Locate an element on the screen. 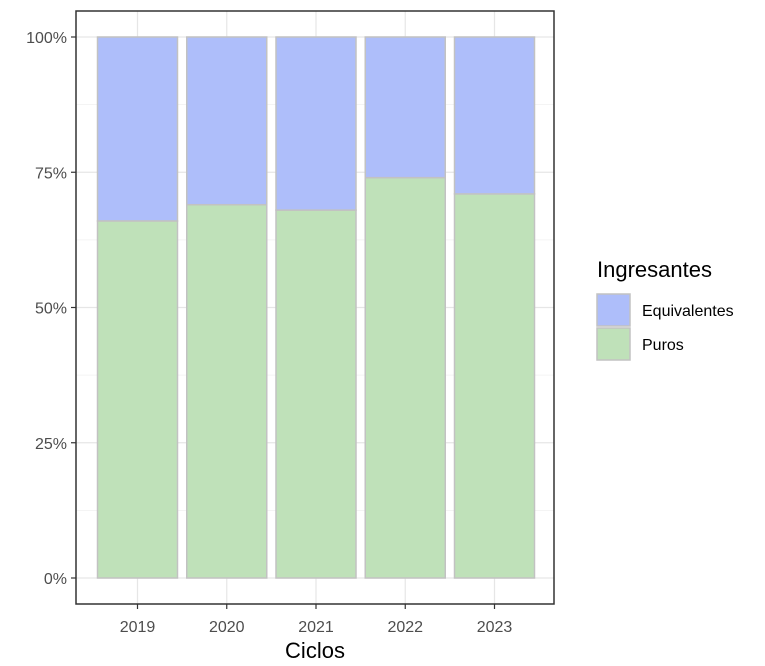  bar-puros-2020 is located at coordinates (227, 391).